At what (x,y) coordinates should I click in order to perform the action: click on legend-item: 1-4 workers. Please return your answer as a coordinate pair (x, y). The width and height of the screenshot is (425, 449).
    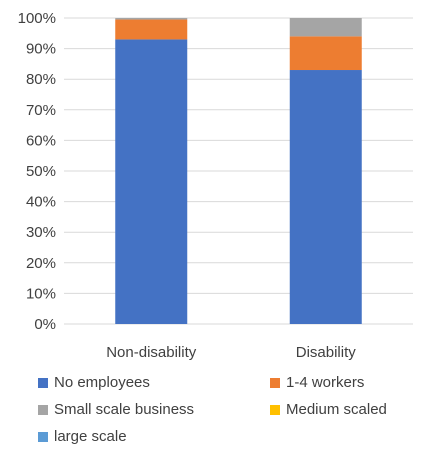
    Looking at the image, I should click on (340, 382).